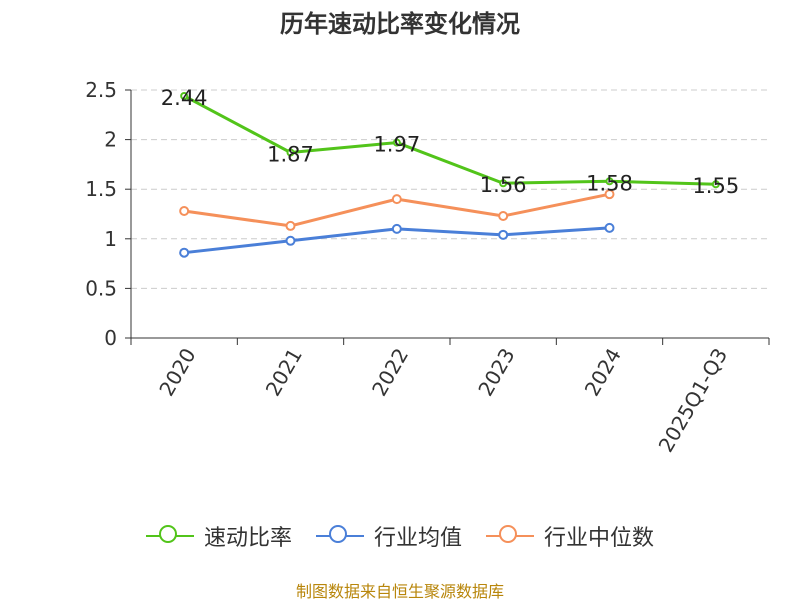 The image size is (800, 602). Describe the element at coordinates (284, 372) in the screenshot. I see `x-tick-label: 2021` at that location.